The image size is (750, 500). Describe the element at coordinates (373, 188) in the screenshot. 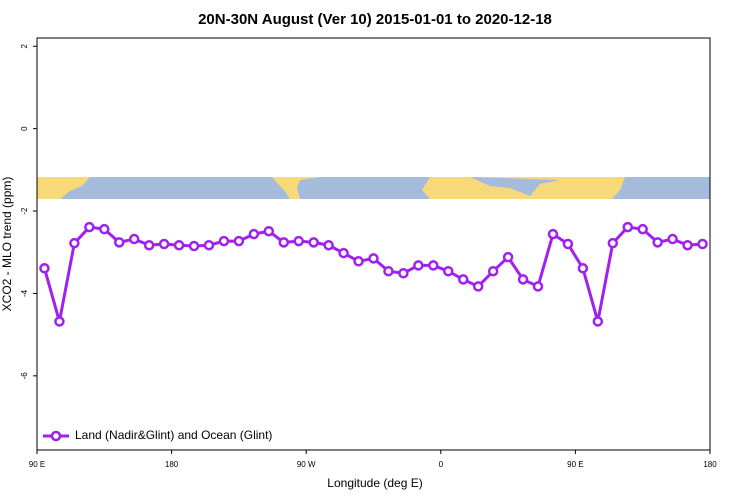

I see `map-band` at that location.